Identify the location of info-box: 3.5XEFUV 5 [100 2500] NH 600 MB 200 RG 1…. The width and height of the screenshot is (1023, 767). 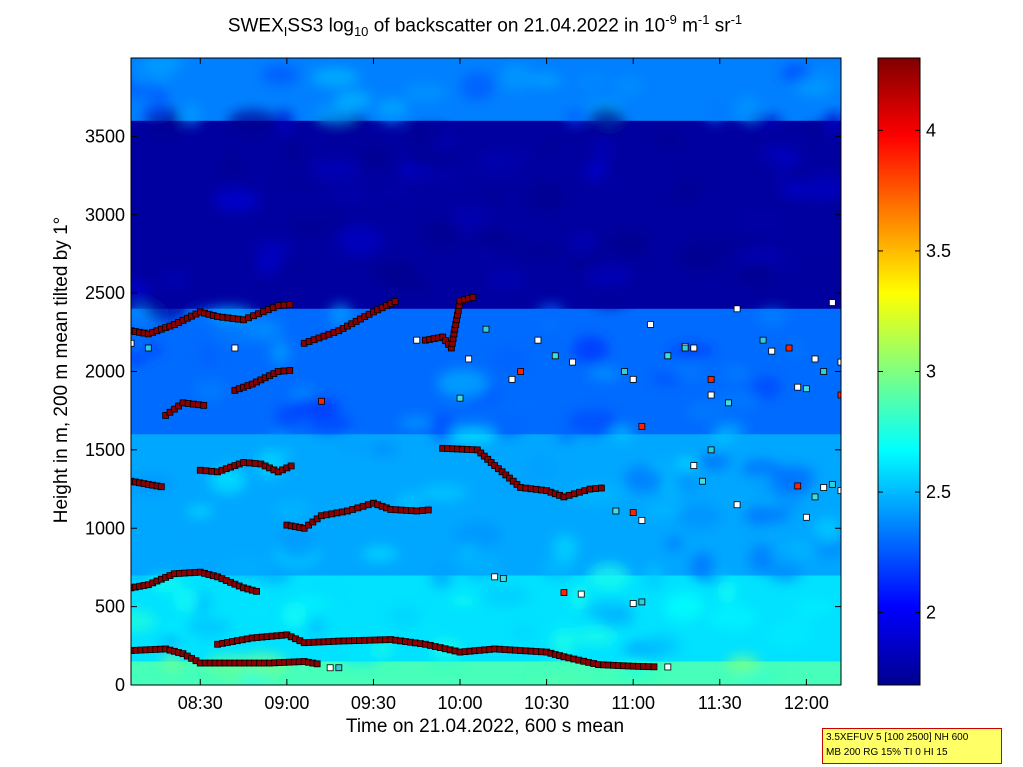
(912, 746).